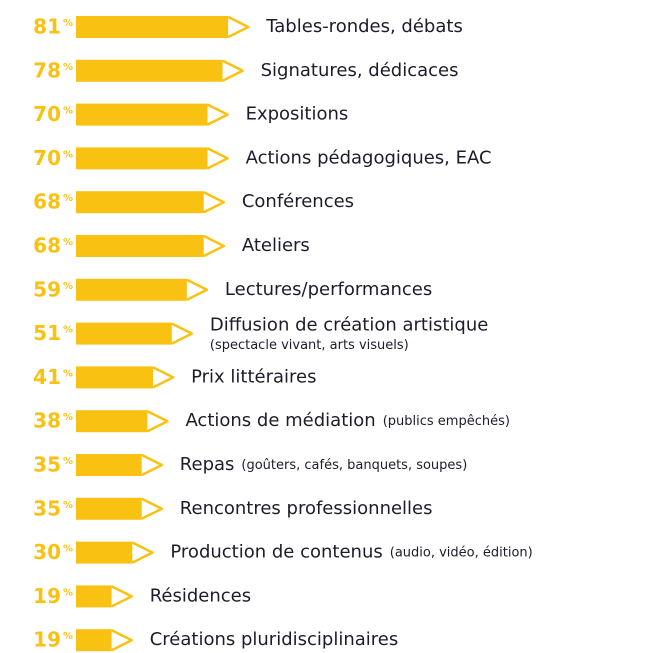 Image resolution: width=646 pixels, height=653 pixels. I want to click on category-label: Rencontres professionnelles, so click(306, 508).